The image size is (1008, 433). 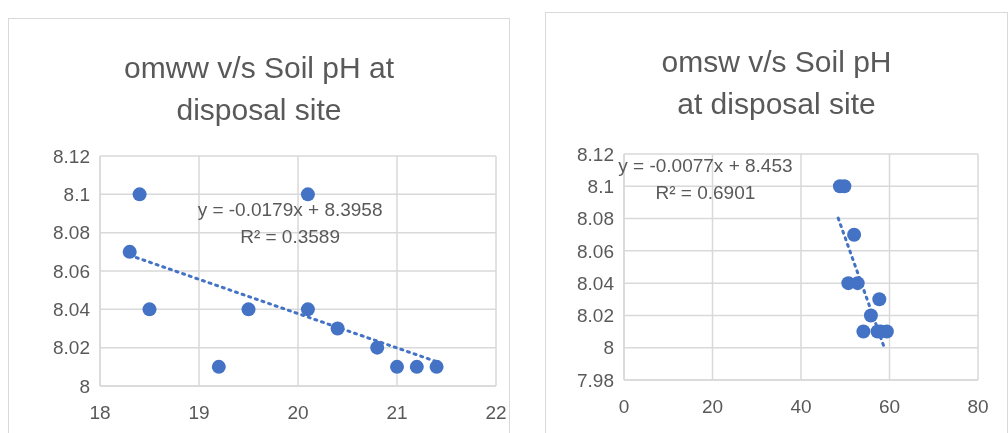 What do you see at coordinates (496, 412) in the screenshot?
I see `x-tick-label: 22` at bounding box center [496, 412].